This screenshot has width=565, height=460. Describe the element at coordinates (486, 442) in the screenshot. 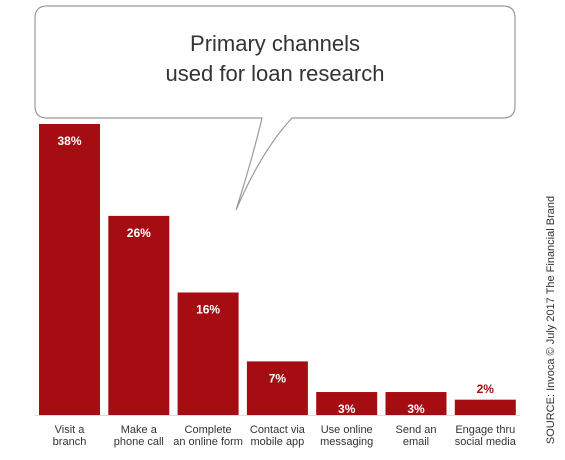

I see `x-tick-label: social media` at that location.